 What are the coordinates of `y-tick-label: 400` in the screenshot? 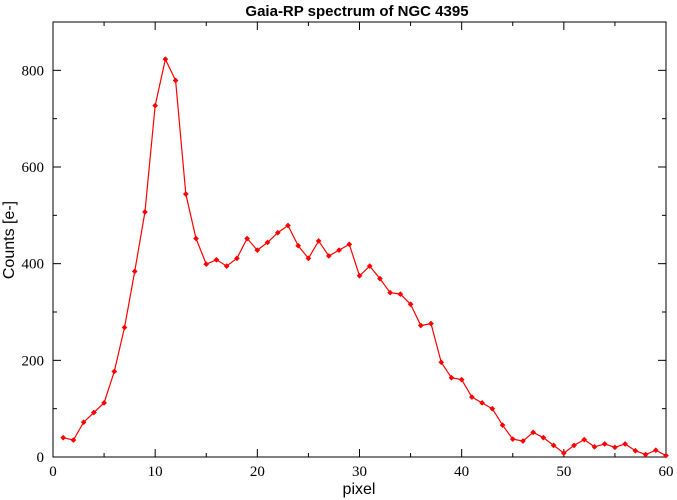 It's located at (33, 265).